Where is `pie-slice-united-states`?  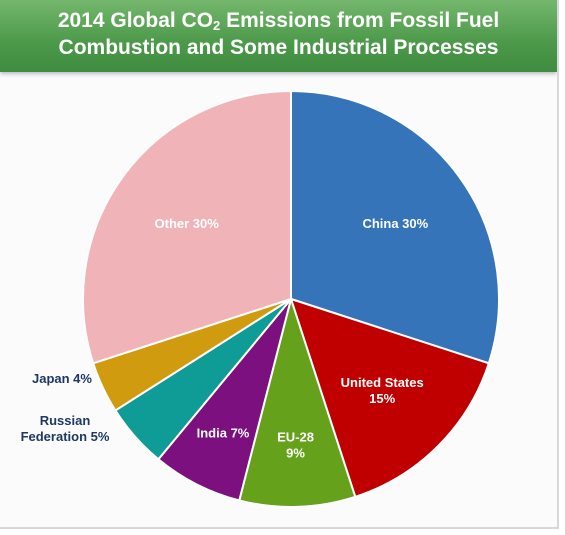 pie-slice-united-states is located at coordinates (390, 398).